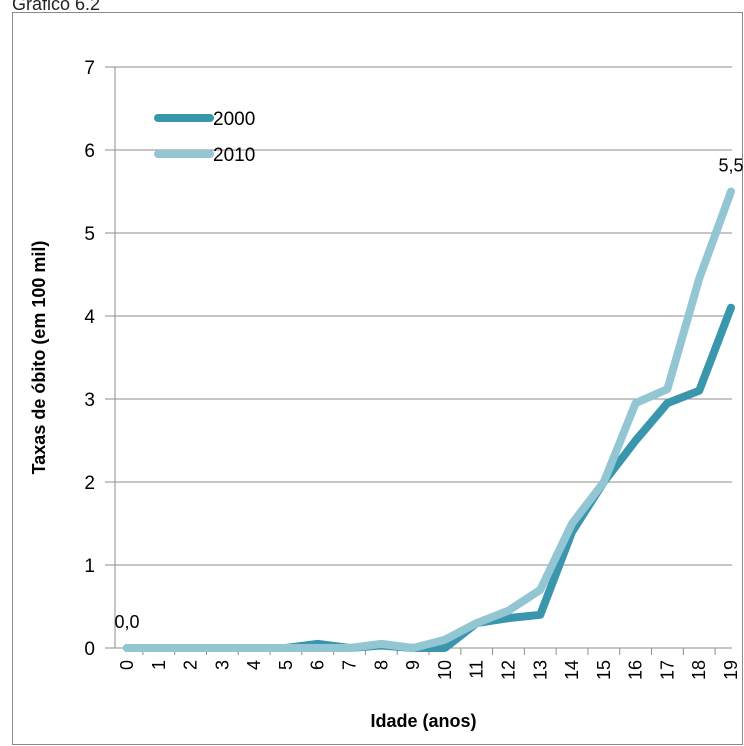 Image resolution: width=744 pixels, height=746 pixels. Describe the element at coordinates (667, 670) in the screenshot. I see `x-tick-label: 17` at that location.